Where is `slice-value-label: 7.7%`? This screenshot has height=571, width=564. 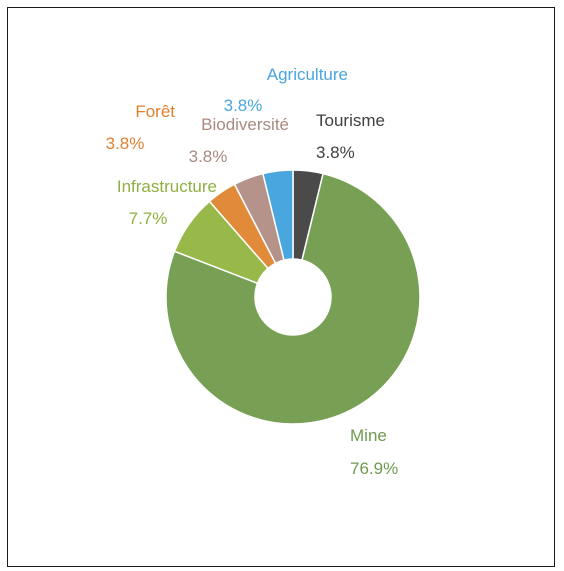
slice-value-label: 7.7% is located at coordinates (148, 218).